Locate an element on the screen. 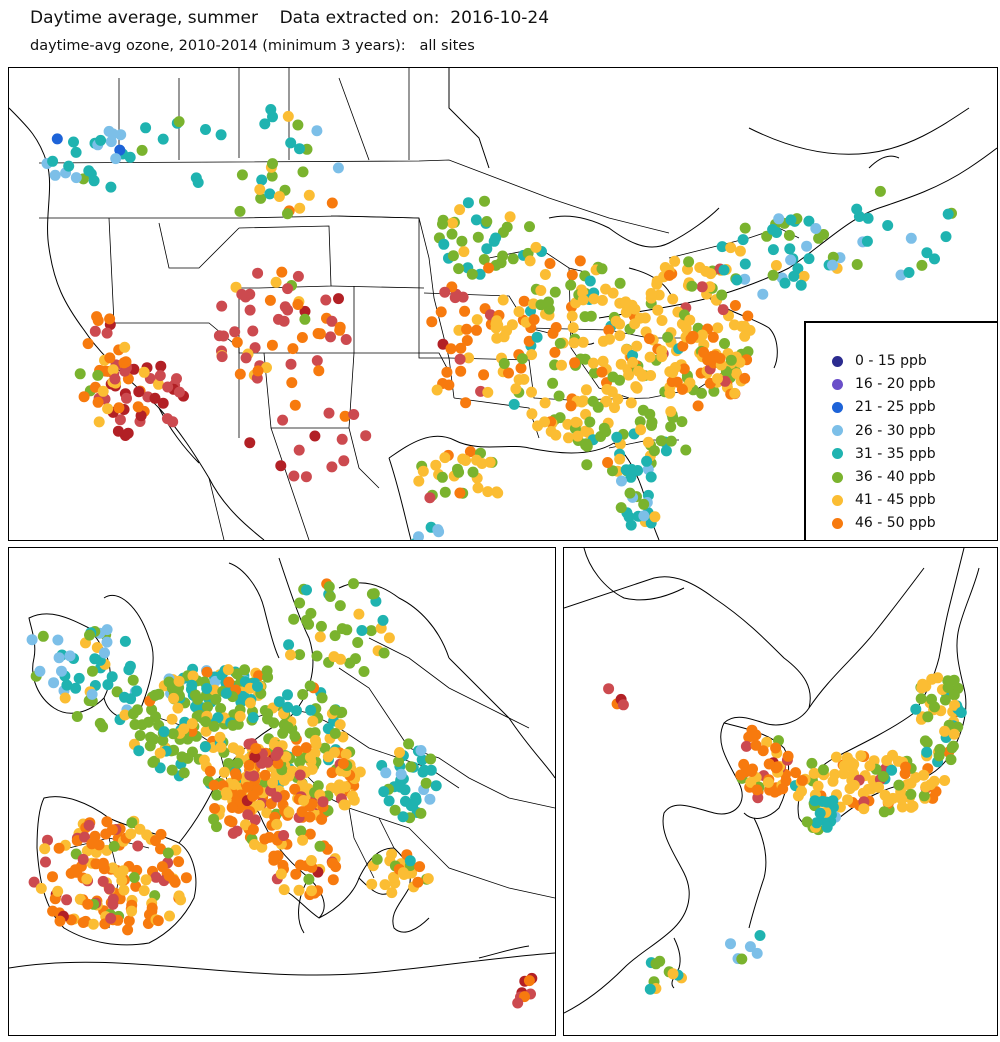  legend-label: 0 - 15 ppb is located at coordinates (891, 361).